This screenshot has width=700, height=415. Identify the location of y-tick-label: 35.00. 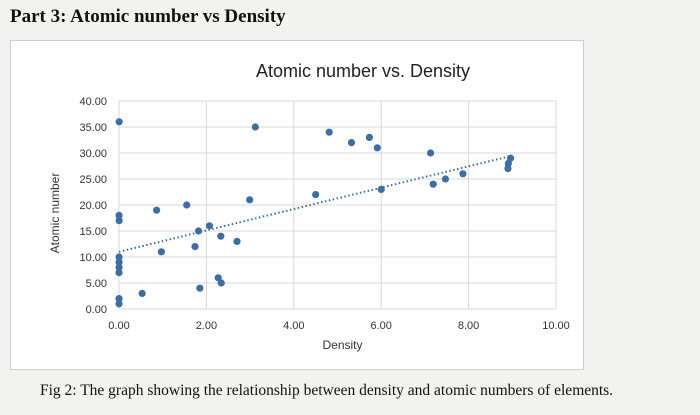
(93, 128).